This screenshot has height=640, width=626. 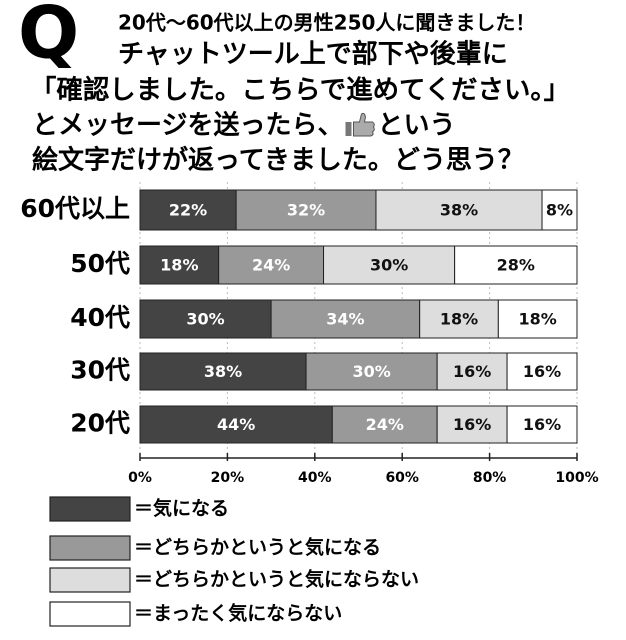 What do you see at coordinates (576, 478) in the screenshot?
I see `x-tick-label: 100%` at bounding box center [576, 478].